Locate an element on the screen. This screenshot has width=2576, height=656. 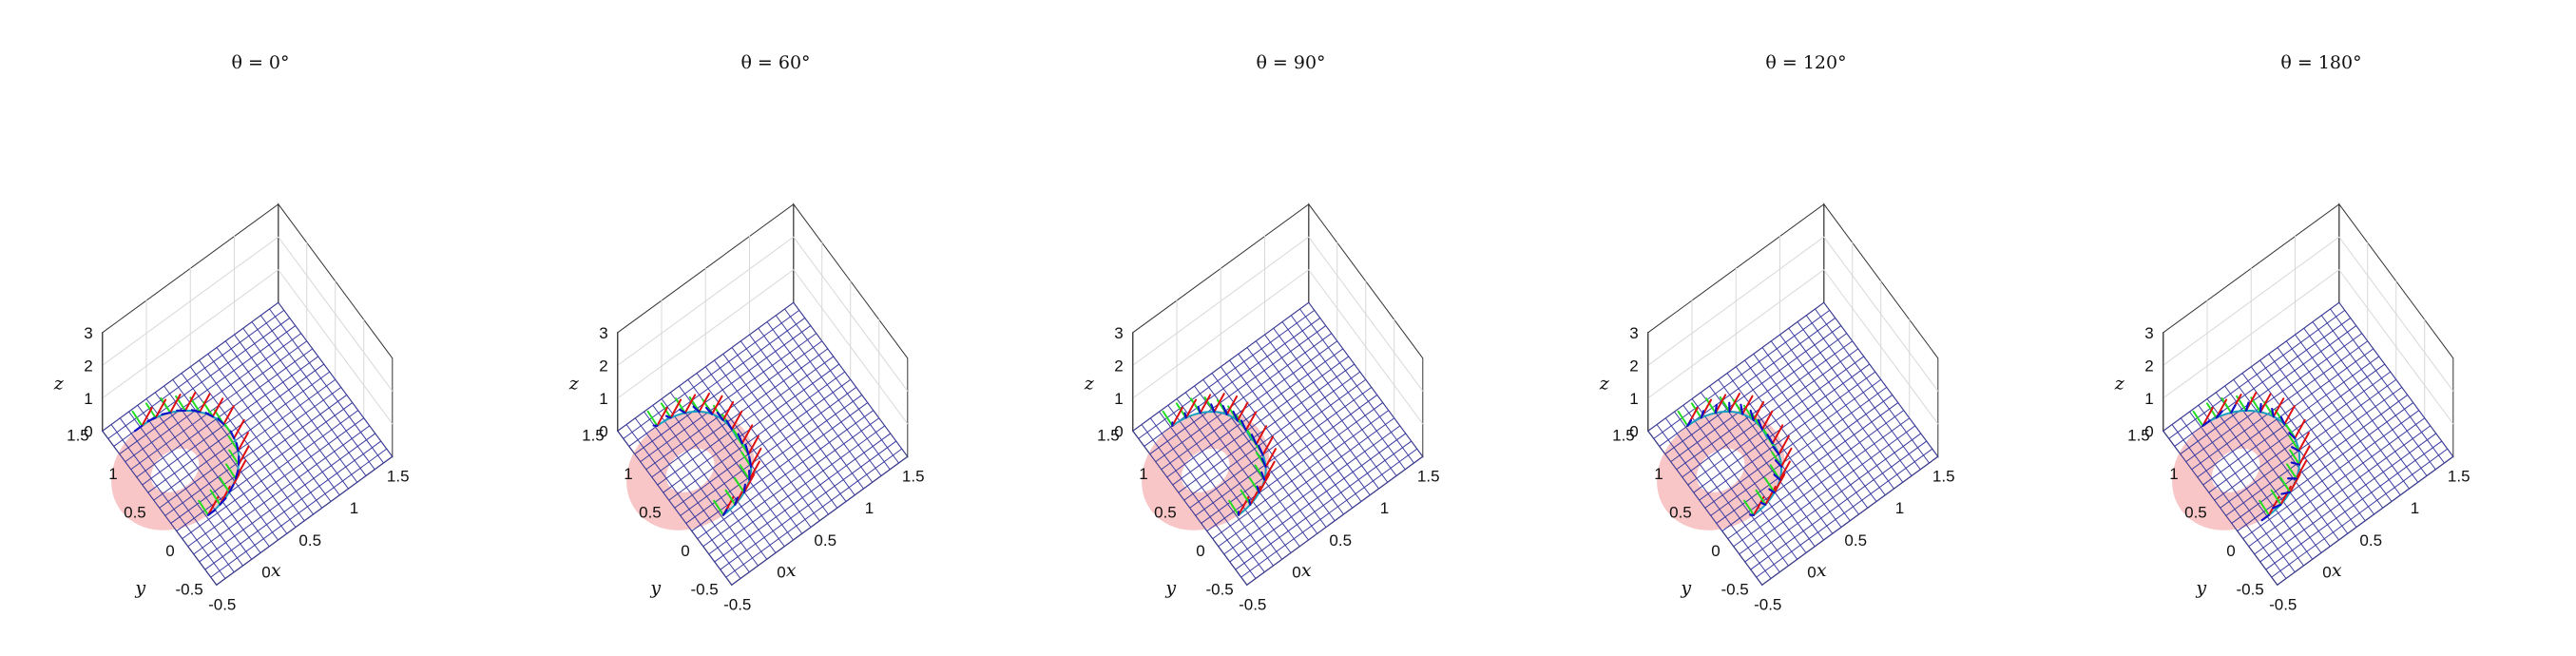
mesh-surface is located at coordinates (763, 443).